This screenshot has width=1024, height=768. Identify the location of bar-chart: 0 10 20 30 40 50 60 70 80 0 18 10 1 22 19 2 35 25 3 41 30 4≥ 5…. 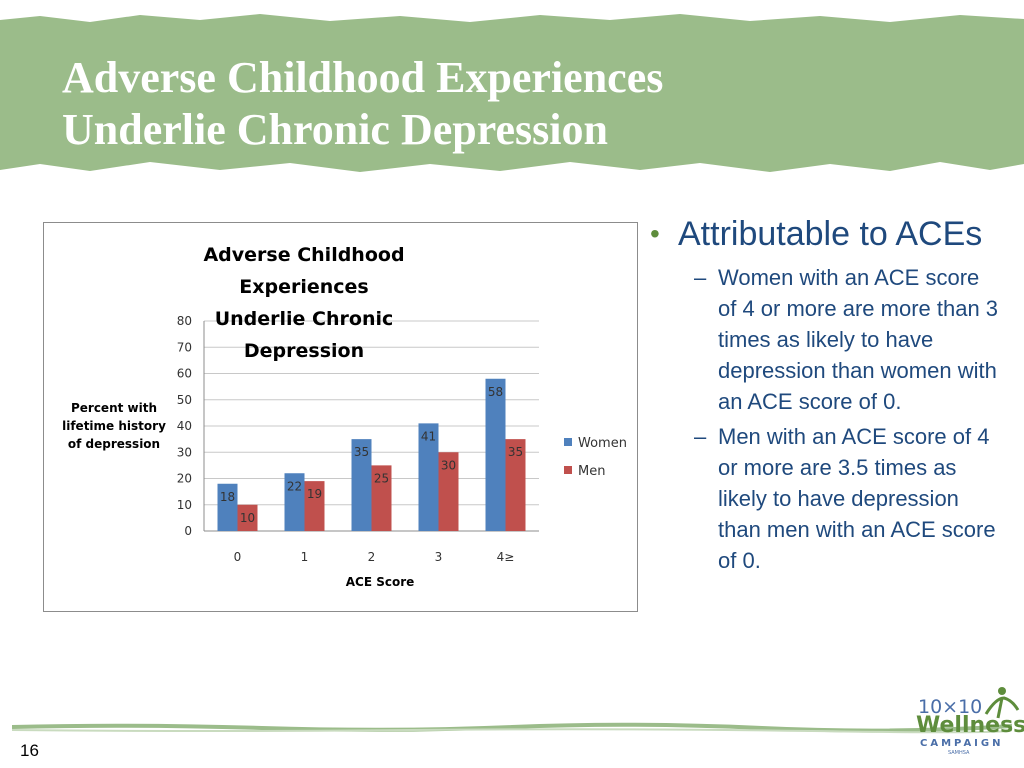
(358, 439).